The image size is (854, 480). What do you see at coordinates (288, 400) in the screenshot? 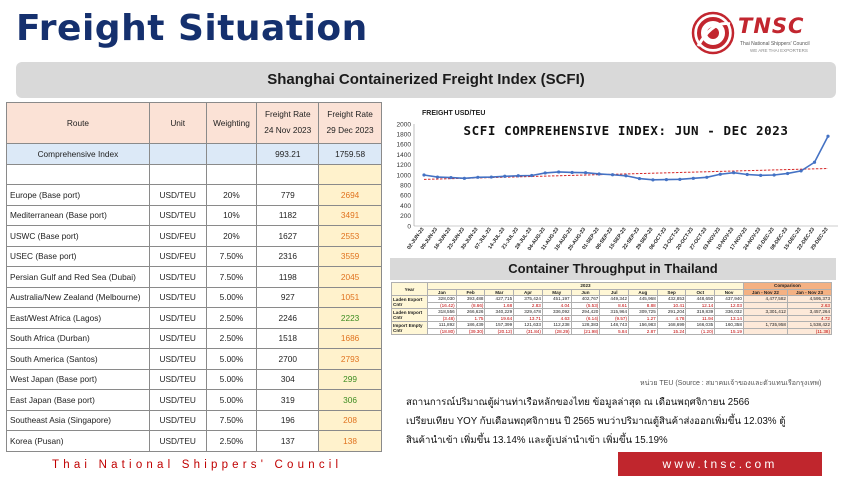
I see `rate-nov-cell: 319` at bounding box center [288, 400].